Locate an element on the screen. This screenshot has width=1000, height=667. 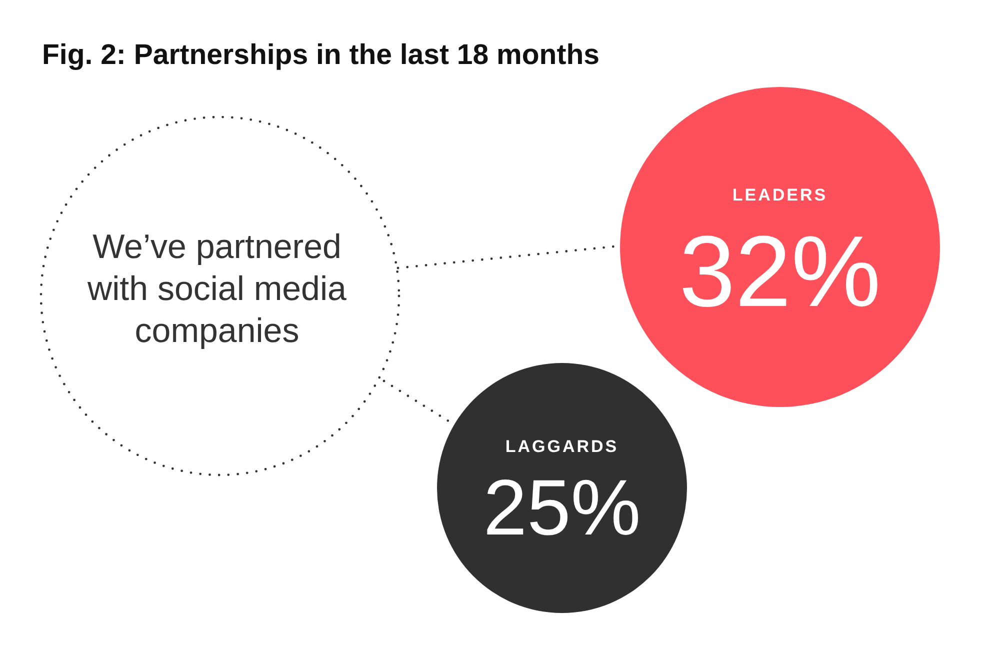
category-label: LAGGARDS is located at coordinates (562, 446).